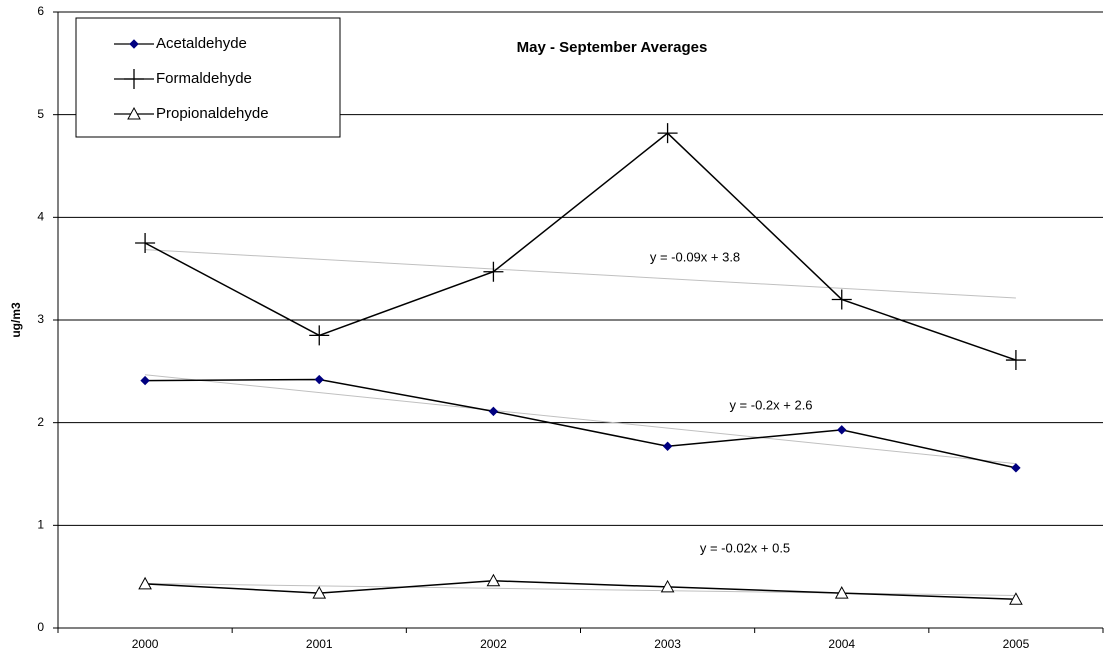  I want to click on trend-equation: y = -0.02x + 0.5, so click(745, 547).